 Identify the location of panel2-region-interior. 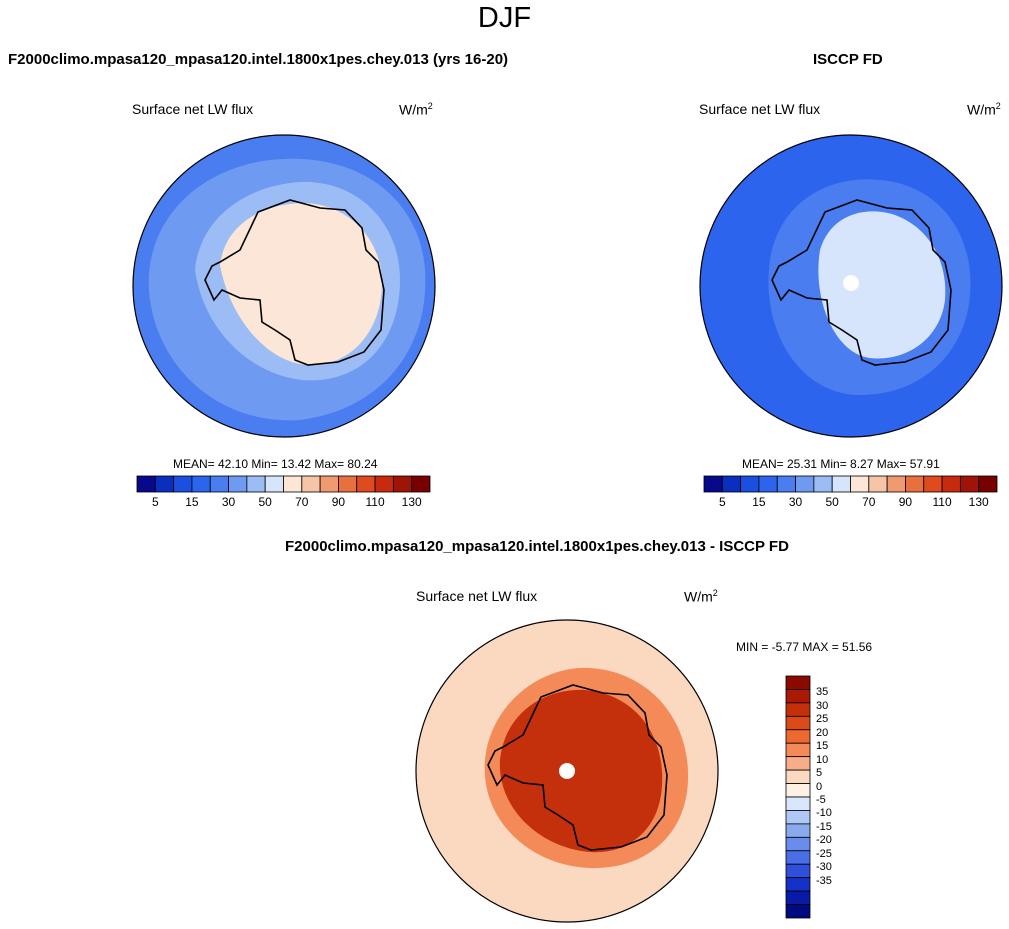
(882, 285).